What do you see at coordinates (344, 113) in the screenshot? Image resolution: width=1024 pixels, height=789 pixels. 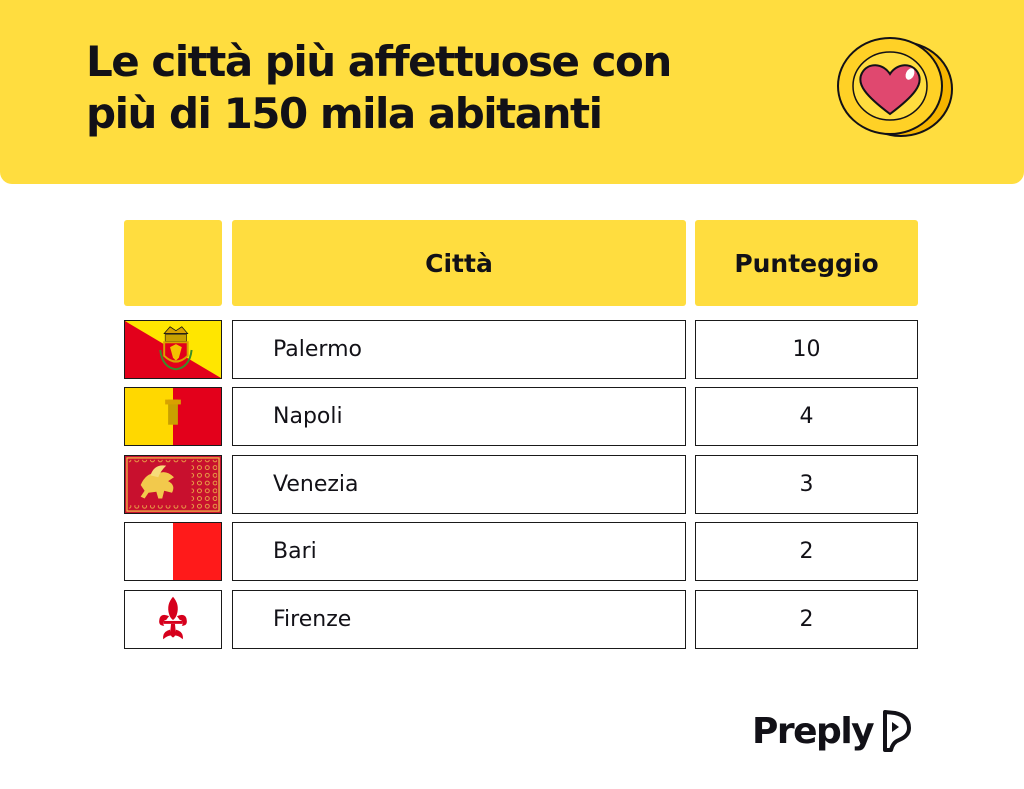 I see `title-line-2: più di 150 mila abitanti` at bounding box center [344, 113].